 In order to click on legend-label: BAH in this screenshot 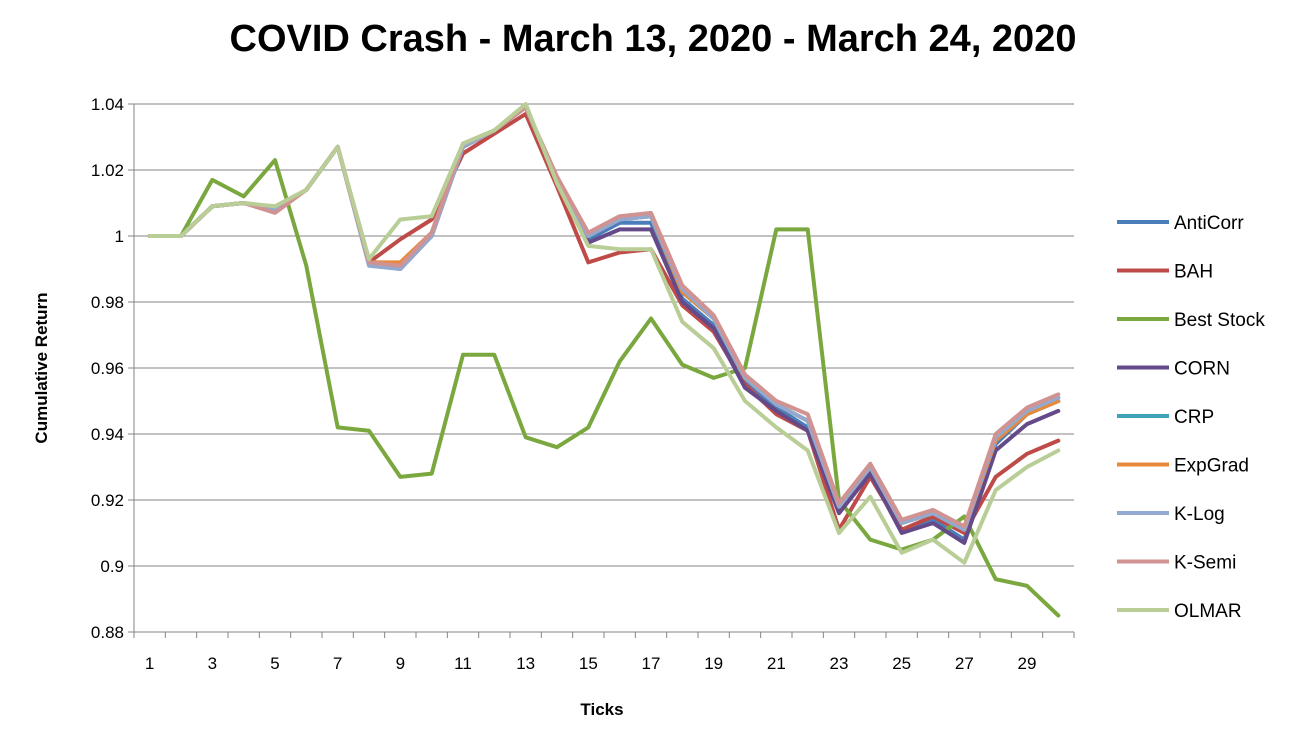, I will do `click(1193, 272)`.